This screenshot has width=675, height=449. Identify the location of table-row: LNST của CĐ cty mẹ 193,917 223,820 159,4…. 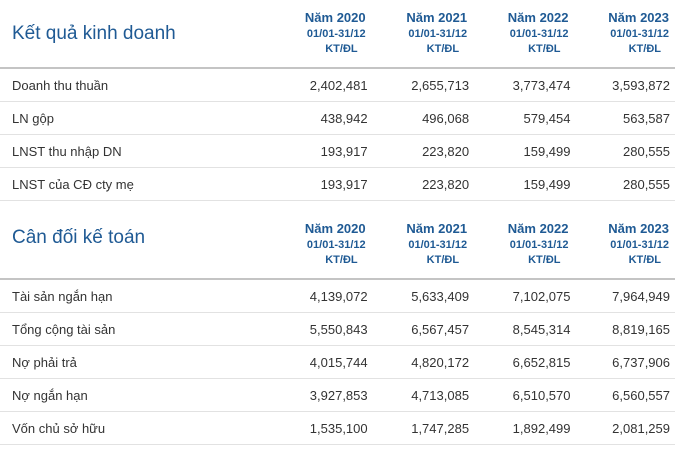
(337, 184).